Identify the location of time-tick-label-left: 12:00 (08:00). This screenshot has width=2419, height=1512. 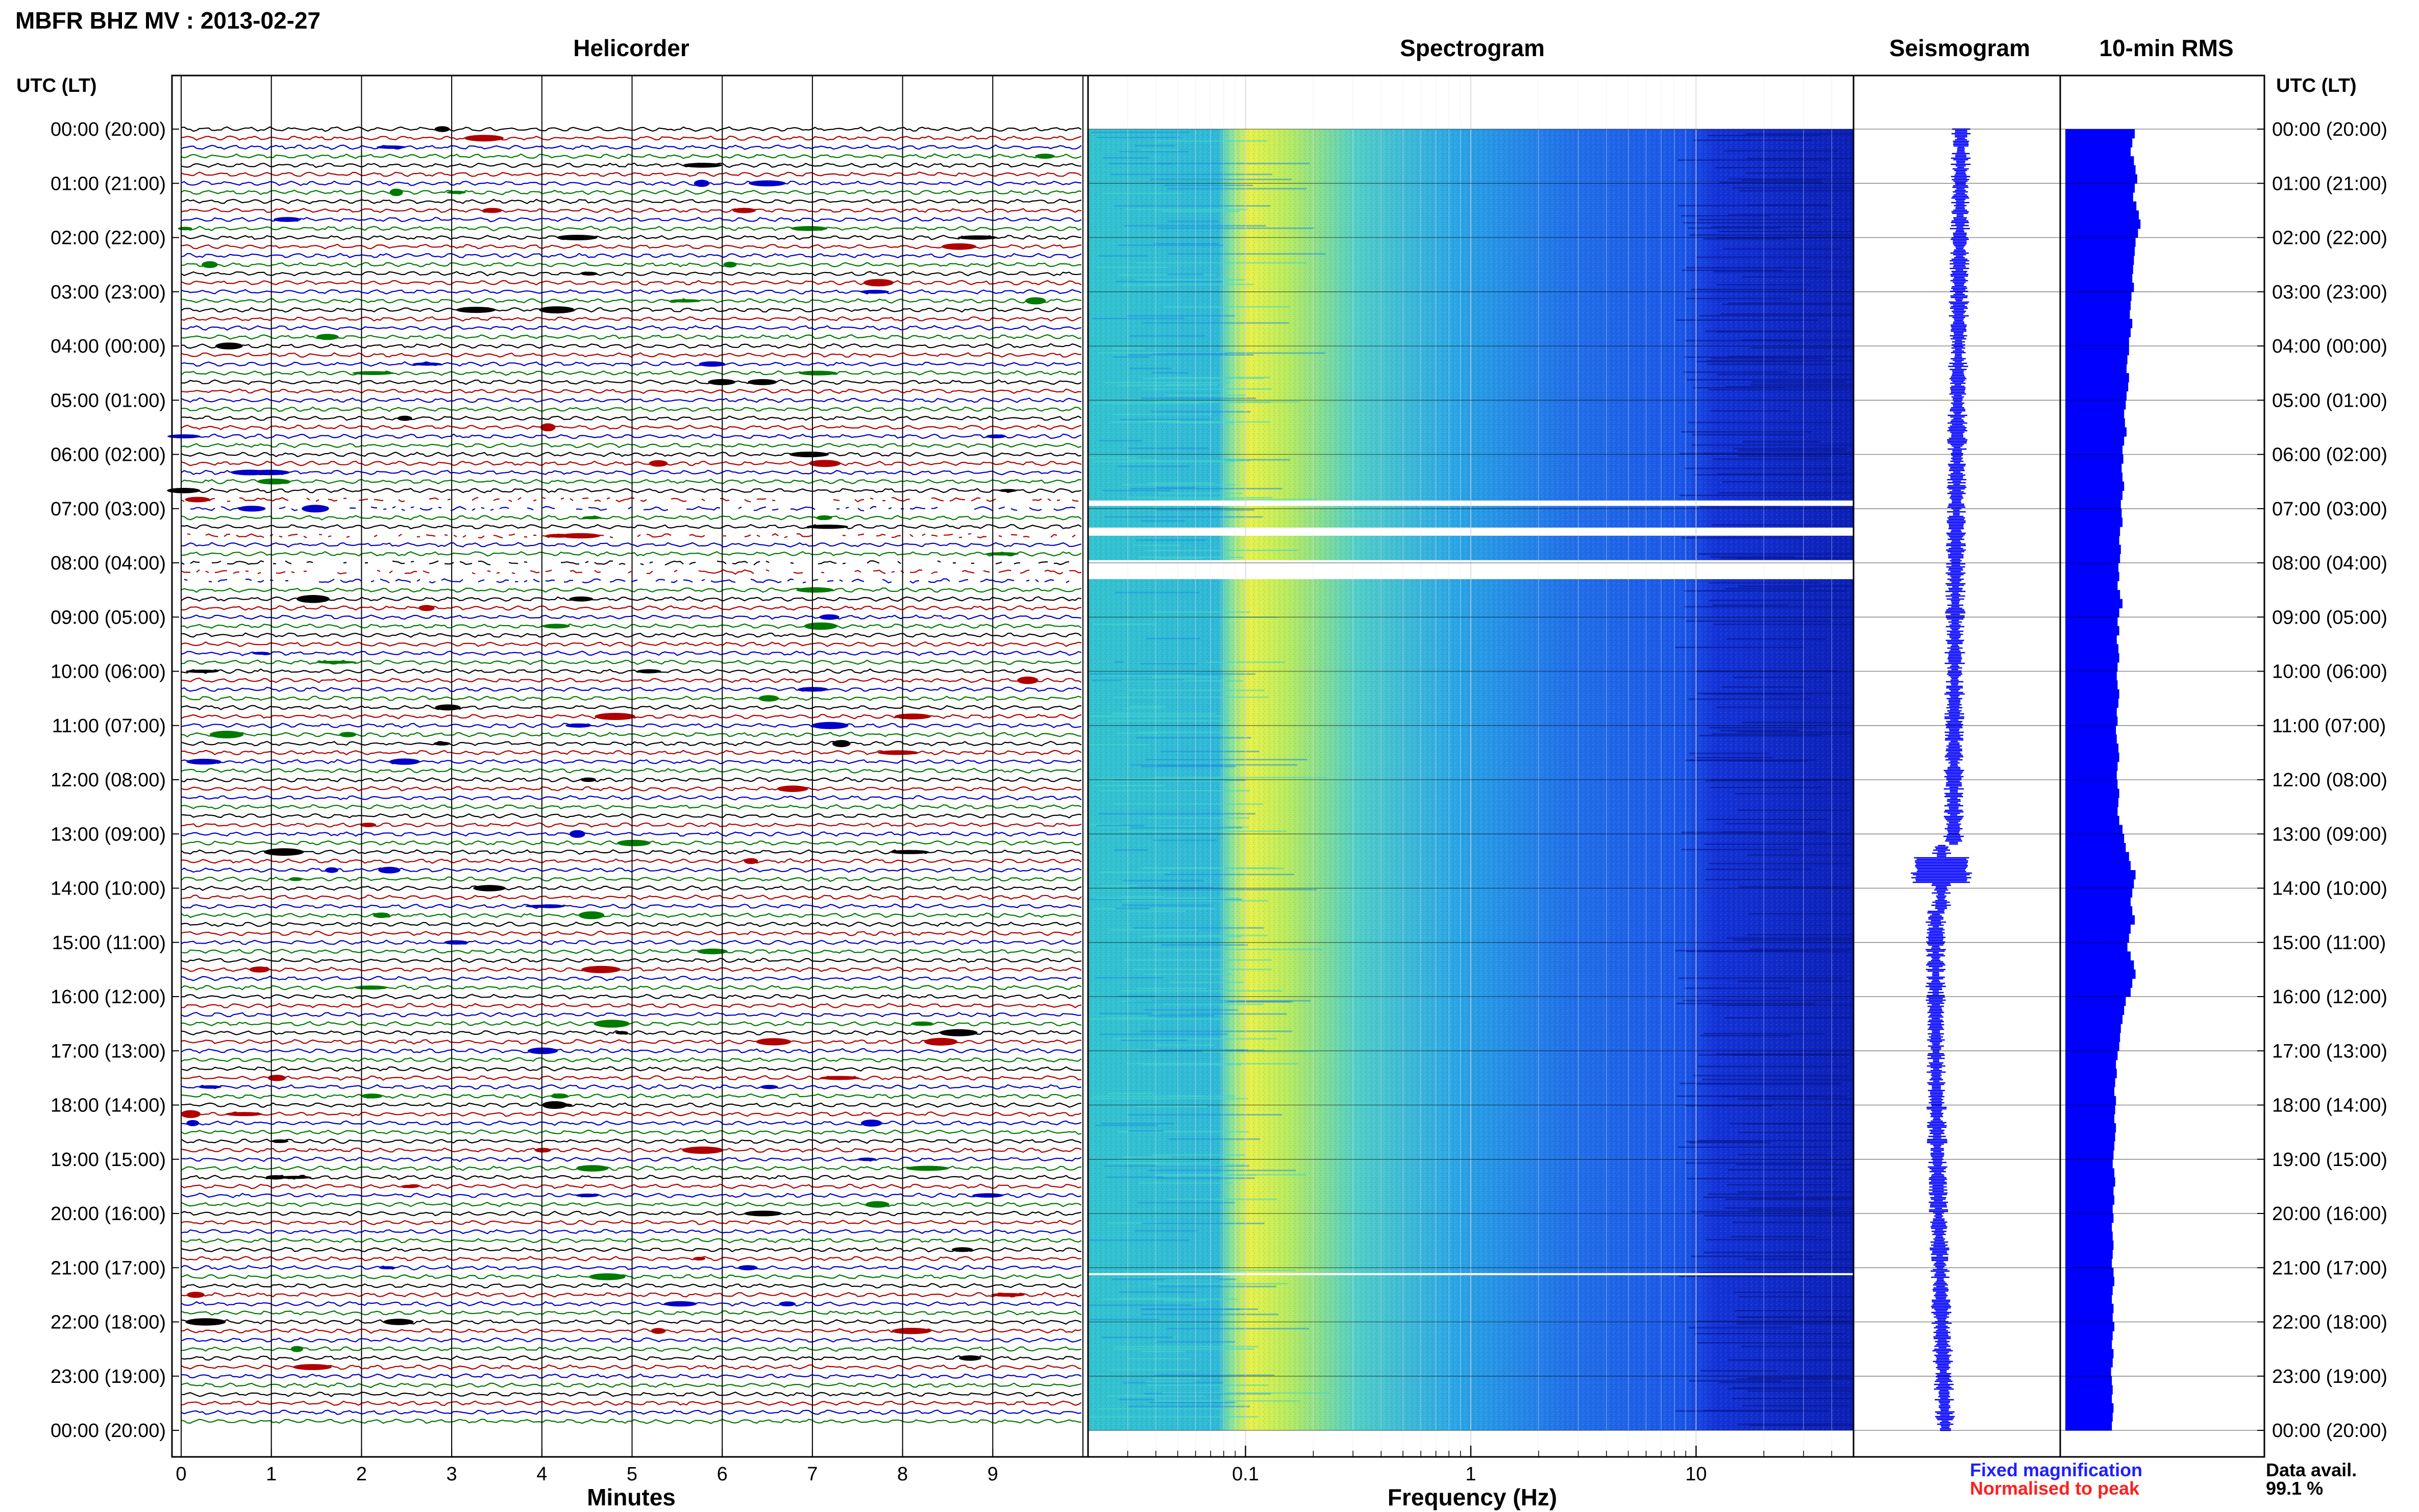
(108, 780).